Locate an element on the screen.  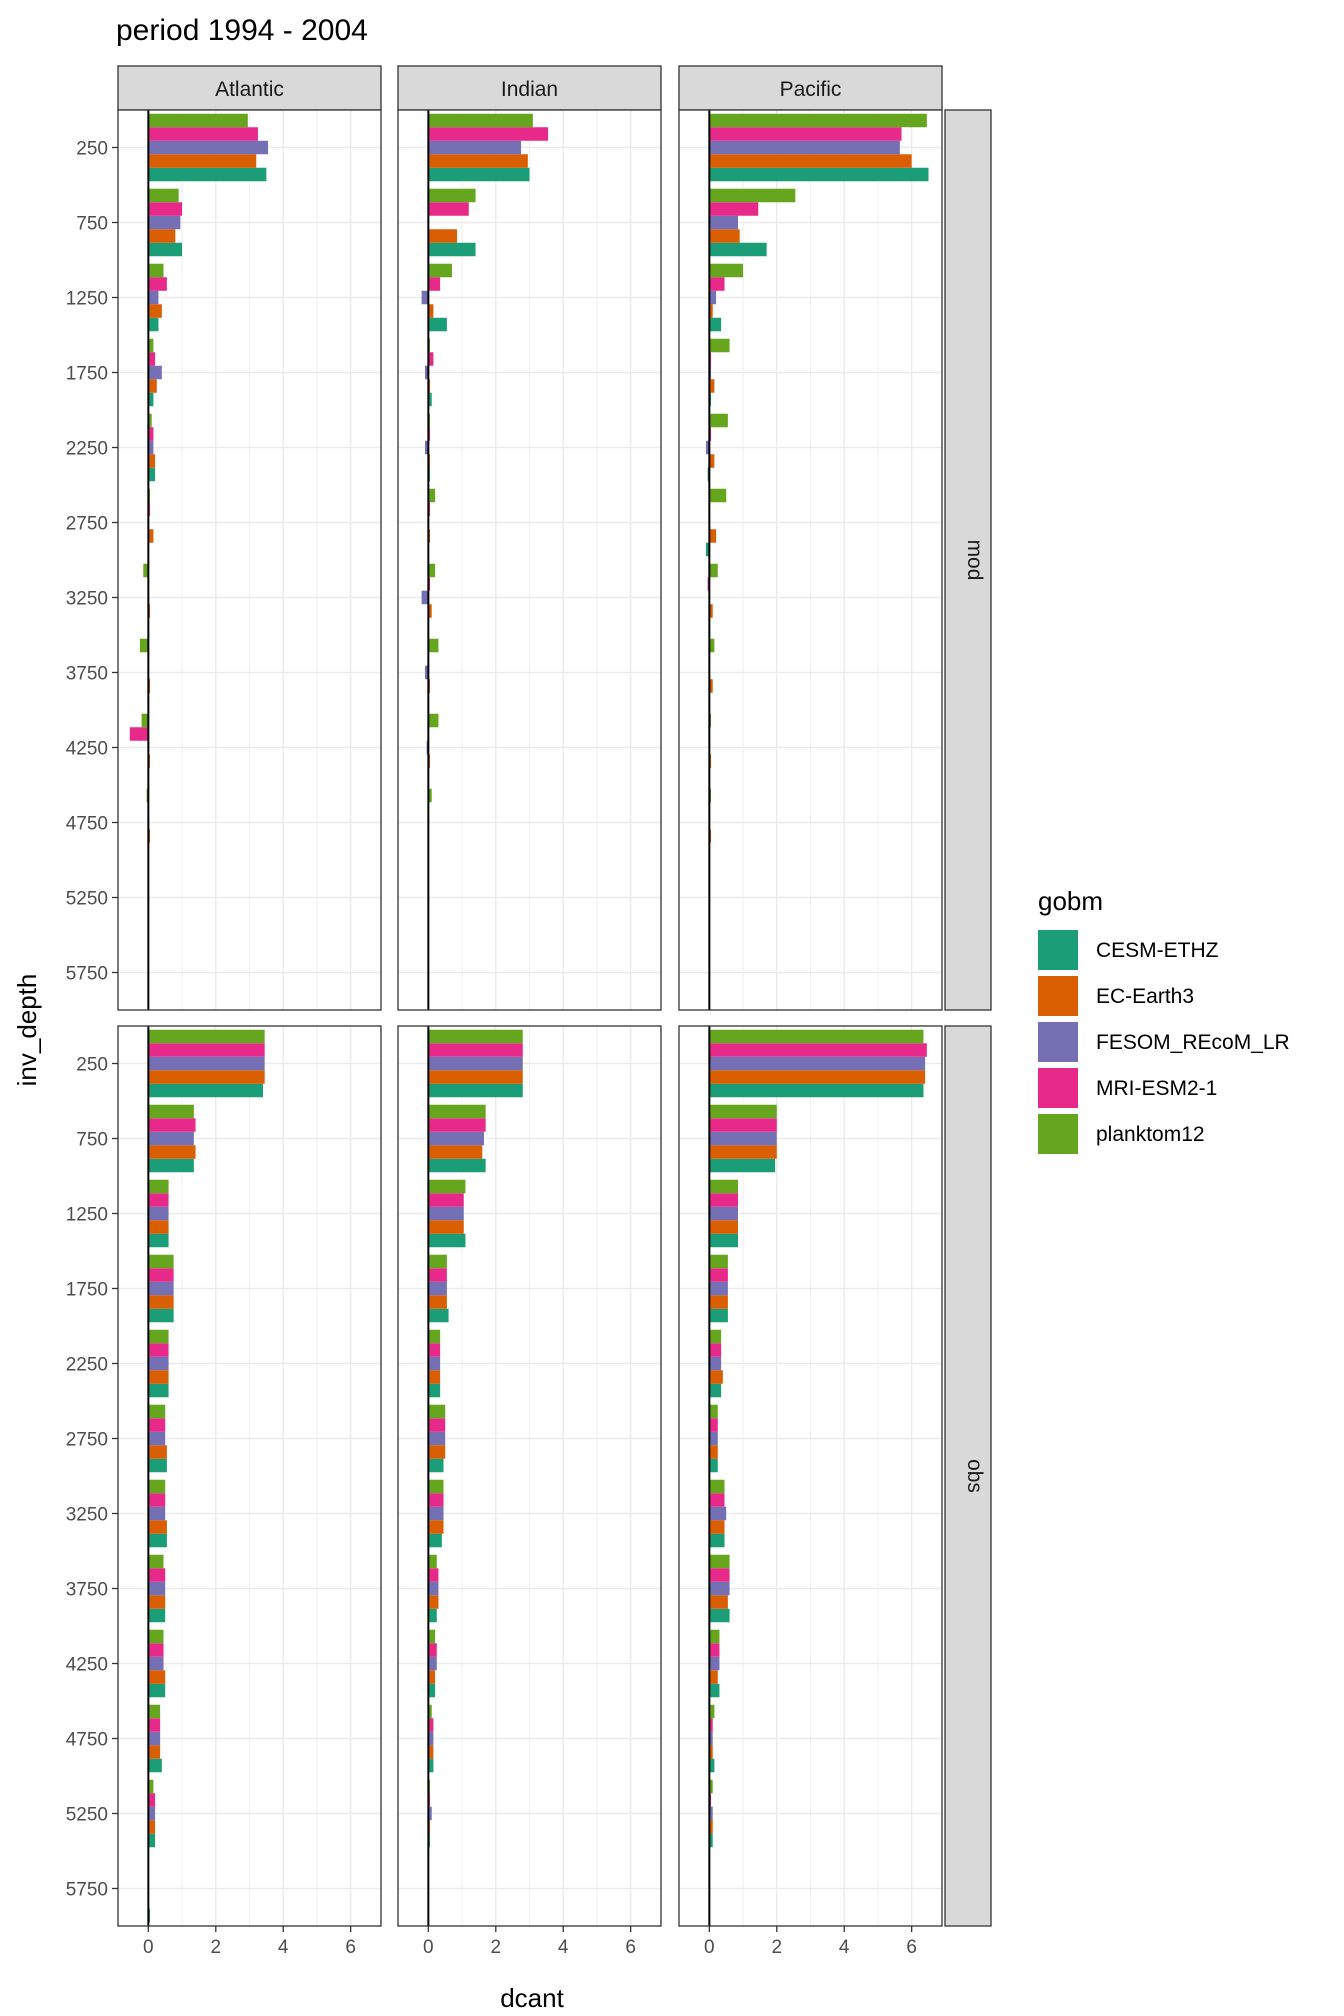
y-tick-label-5250: 5250 is located at coordinates (87, 899).